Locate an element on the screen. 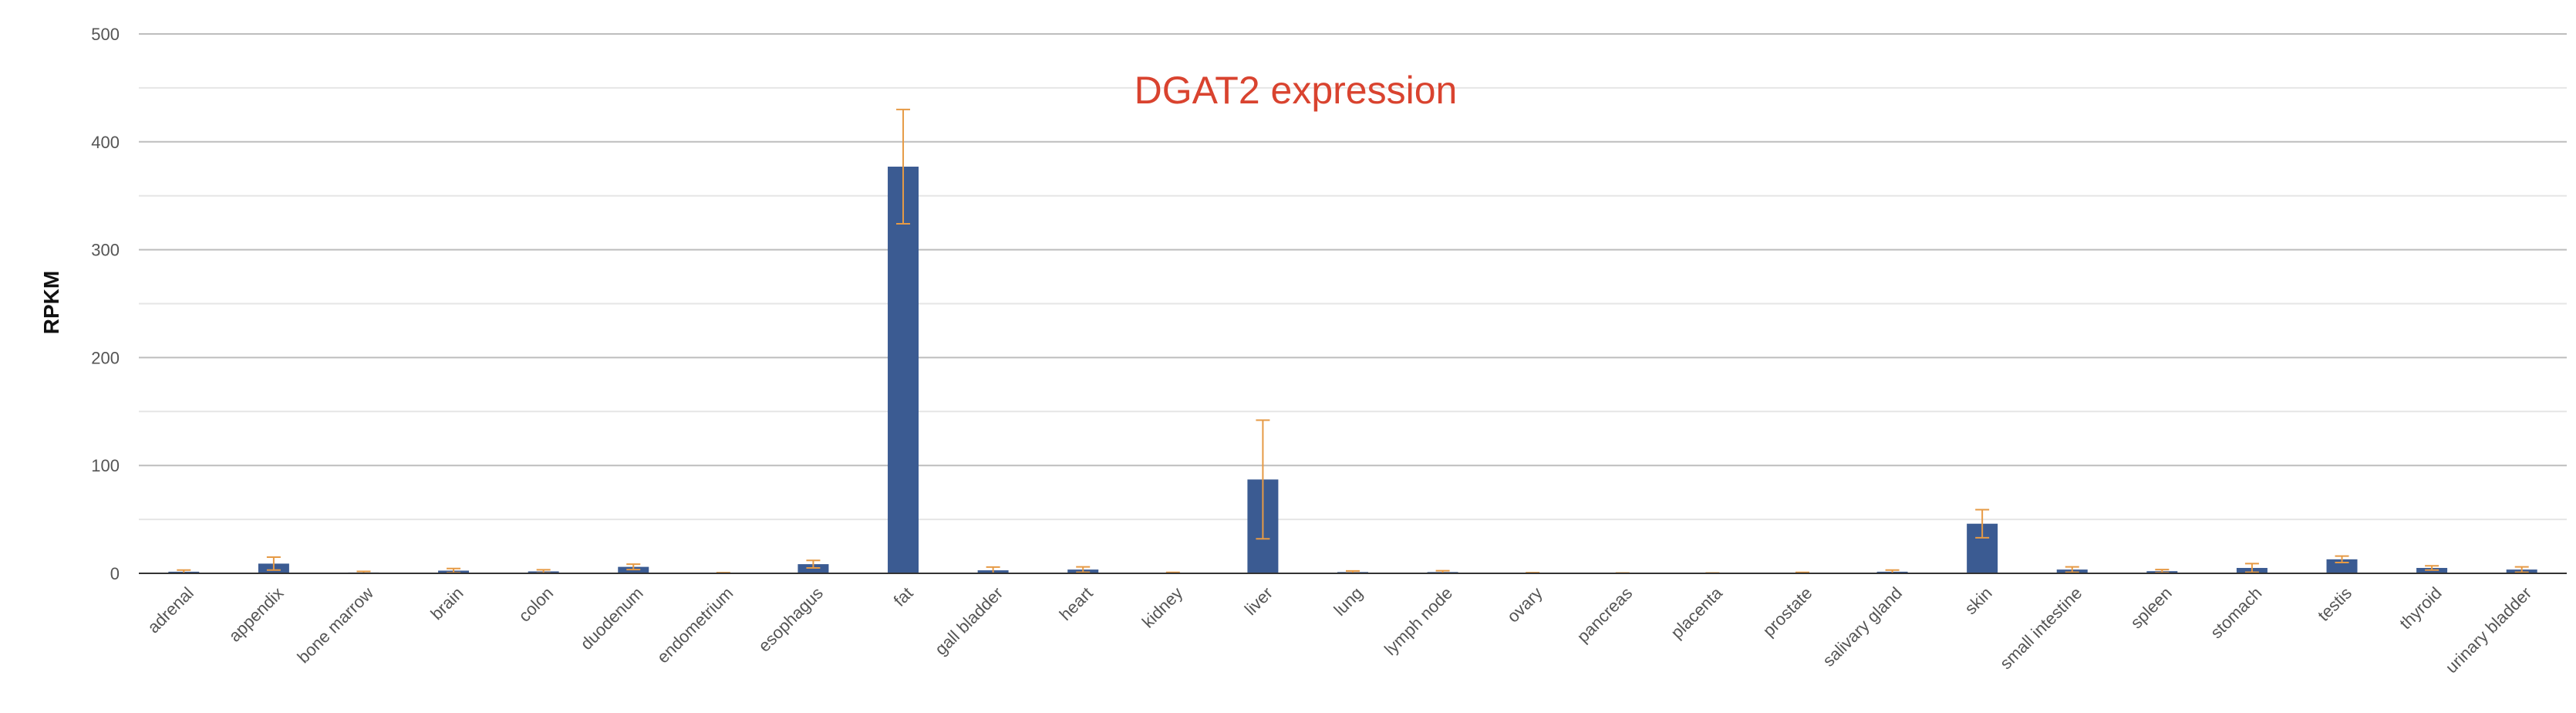 This screenshot has width=2576, height=713. x-tick-label: duodenum is located at coordinates (612, 618).